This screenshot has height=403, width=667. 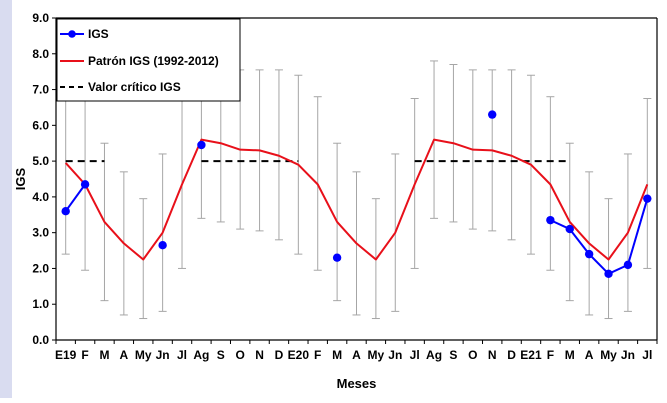 I want to click on y-tick-label: 2.0, so click(x=40, y=268).